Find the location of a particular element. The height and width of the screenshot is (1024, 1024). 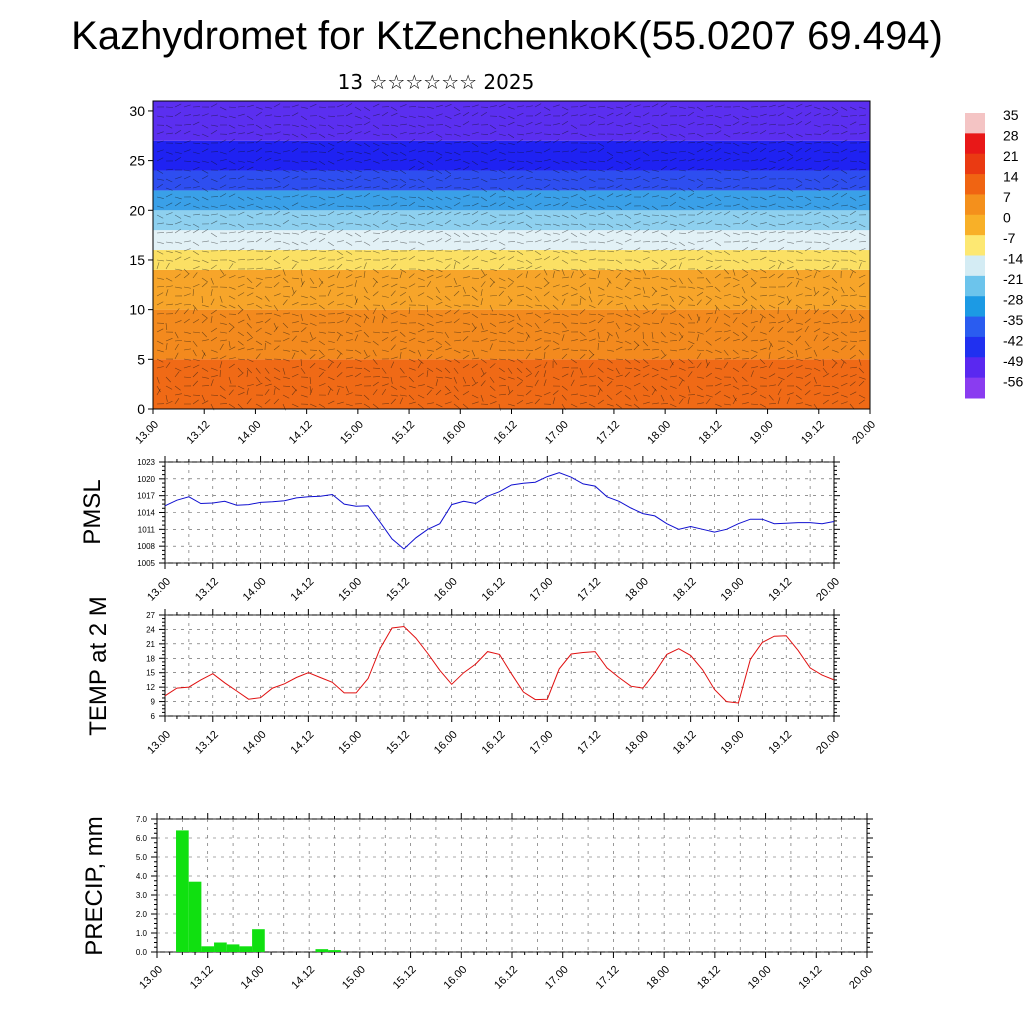

colorbar-label: 35 is located at coordinates (1011, 115).